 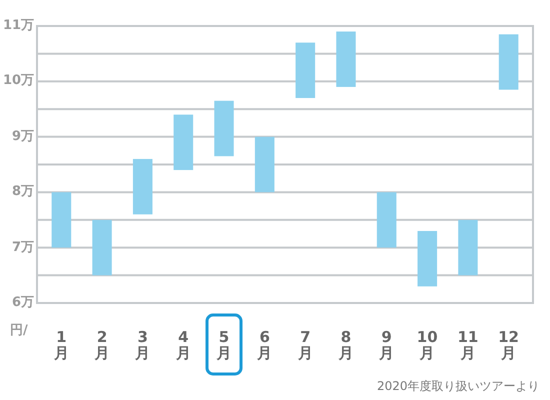 What do you see at coordinates (224, 345) in the screenshot?
I see `x-tick-label: 5月` at bounding box center [224, 345].